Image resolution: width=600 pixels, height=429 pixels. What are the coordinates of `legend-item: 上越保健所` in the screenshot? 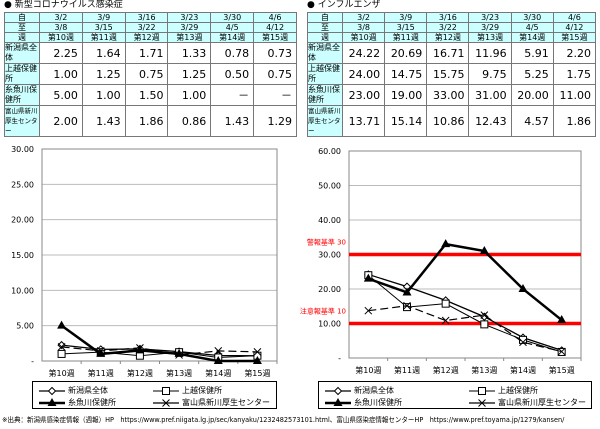 It's located at (503, 390).